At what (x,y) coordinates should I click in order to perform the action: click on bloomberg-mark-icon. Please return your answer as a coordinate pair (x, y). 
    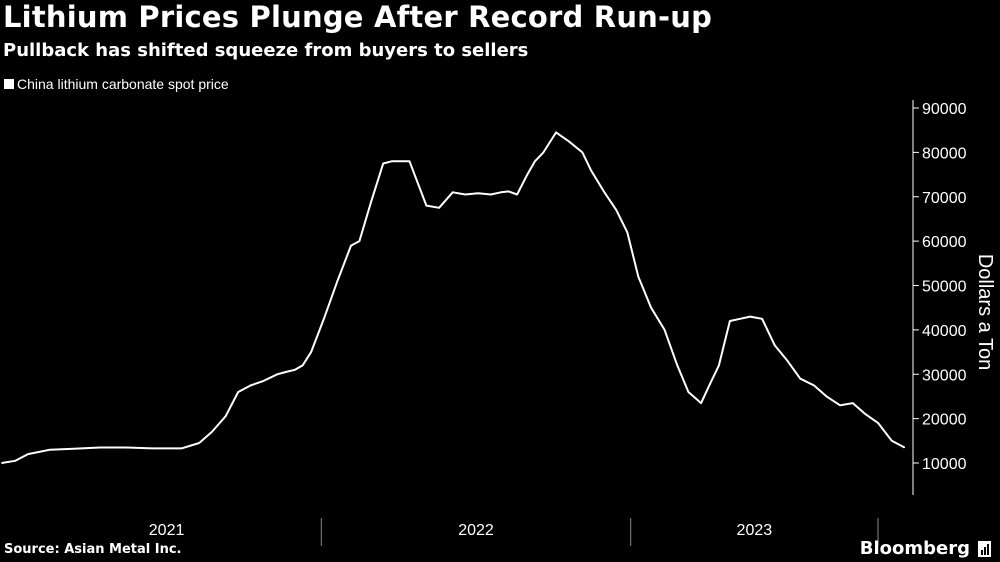
    Looking at the image, I should click on (984, 549).